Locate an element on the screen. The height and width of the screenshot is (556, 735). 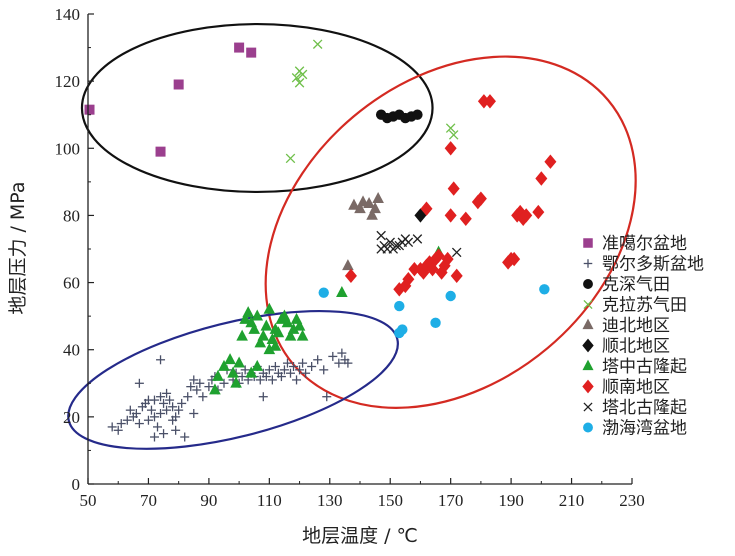
y-tick-label: 20 is located at coordinates (71, 417).